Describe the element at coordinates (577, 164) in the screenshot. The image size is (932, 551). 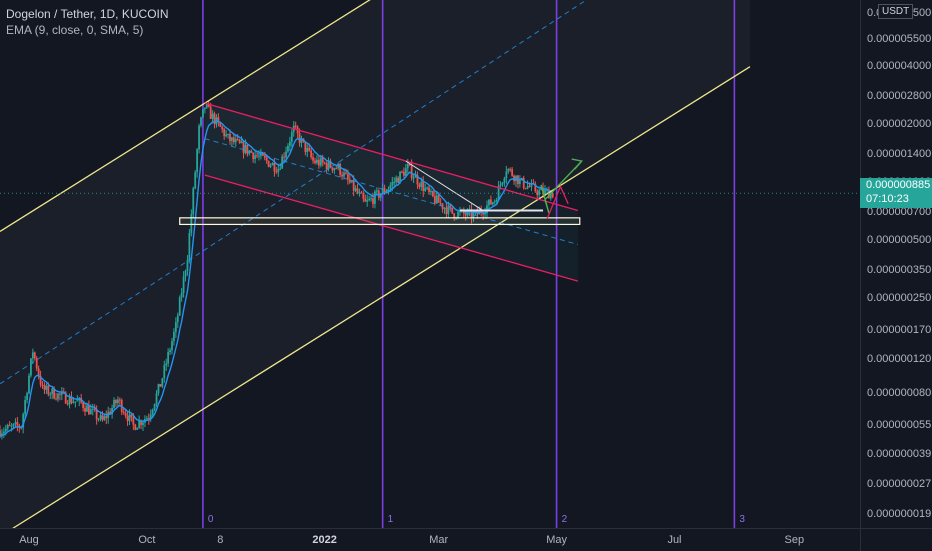
I see `bullish-arrowhead` at that location.